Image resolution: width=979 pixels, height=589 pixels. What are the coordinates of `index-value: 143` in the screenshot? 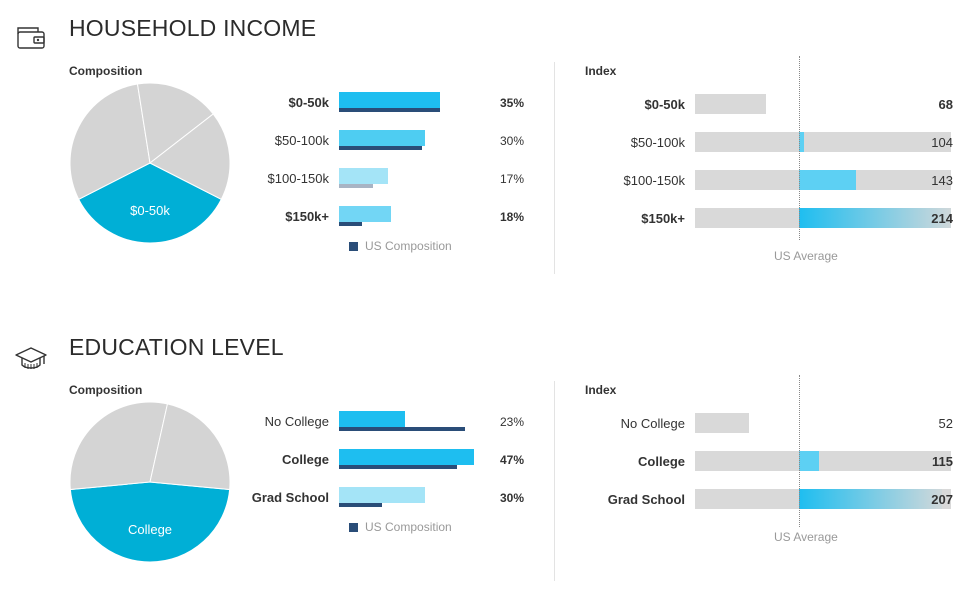 It's located at (942, 180).